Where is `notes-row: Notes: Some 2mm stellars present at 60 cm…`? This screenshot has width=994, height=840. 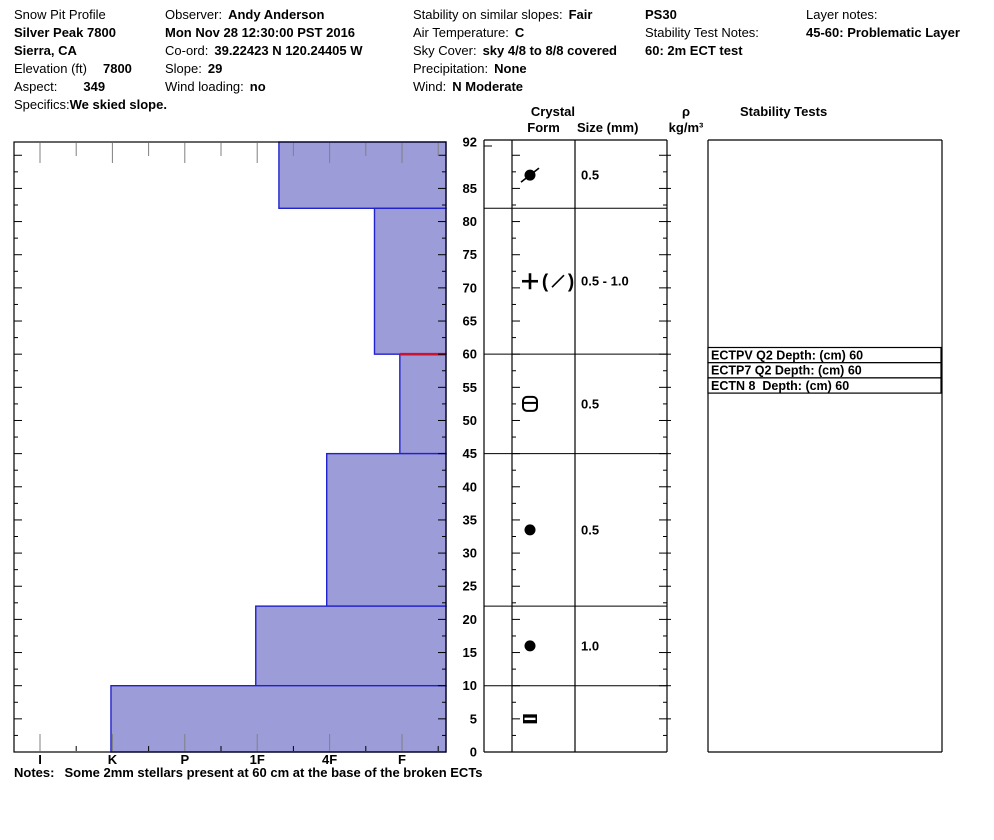
notes-row: Notes: Some 2mm stellars present at 60 cm… is located at coordinates (248, 772).